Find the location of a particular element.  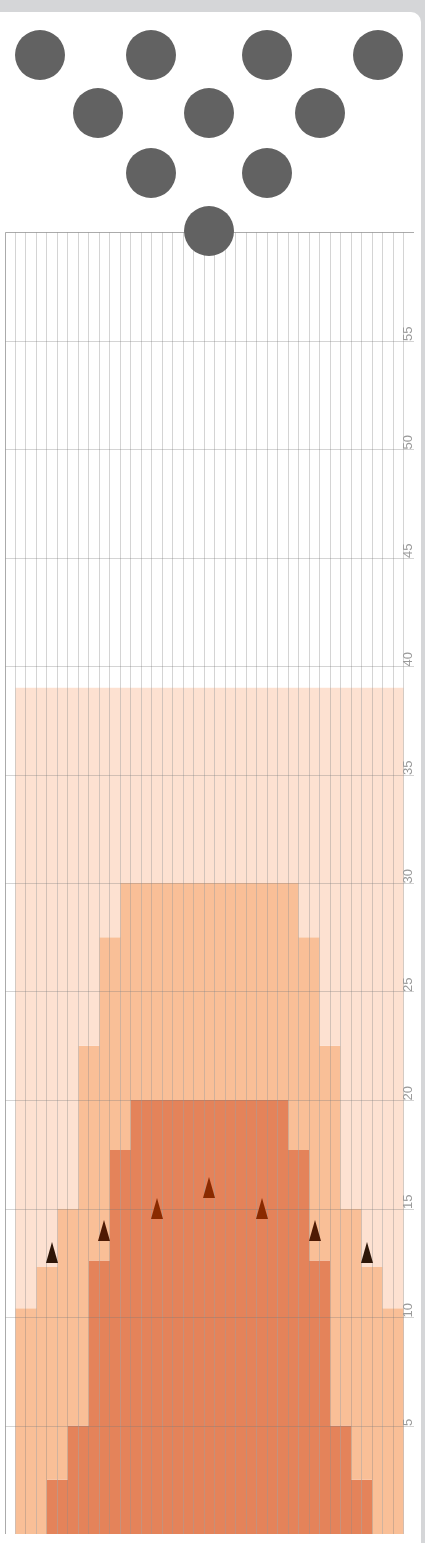

y-tick-label: 55 is located at coordinates (407, 333).